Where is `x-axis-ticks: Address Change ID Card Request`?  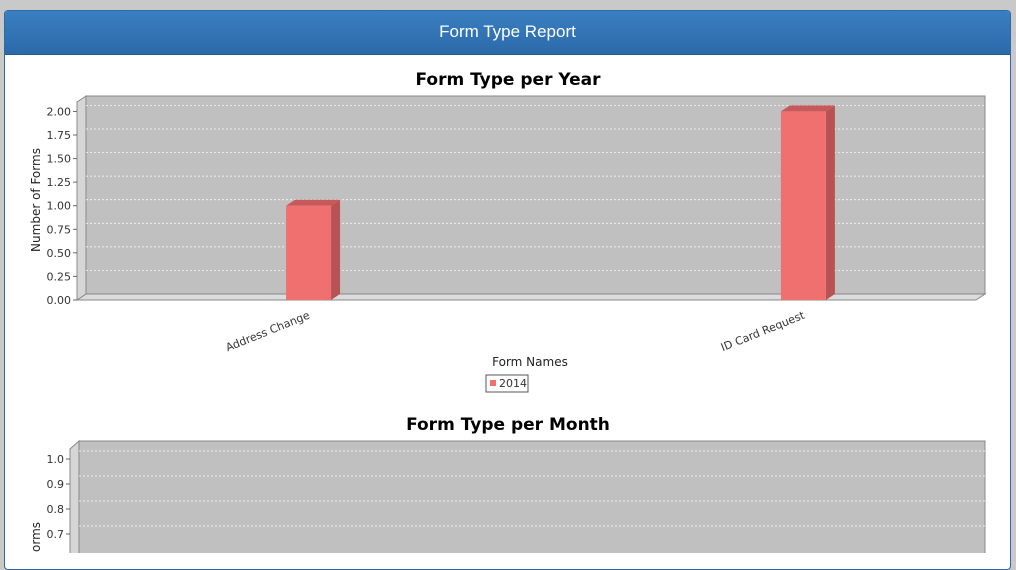
x-axis-ticks: Address Change ID Card Request is located at coordinates (515, 331).